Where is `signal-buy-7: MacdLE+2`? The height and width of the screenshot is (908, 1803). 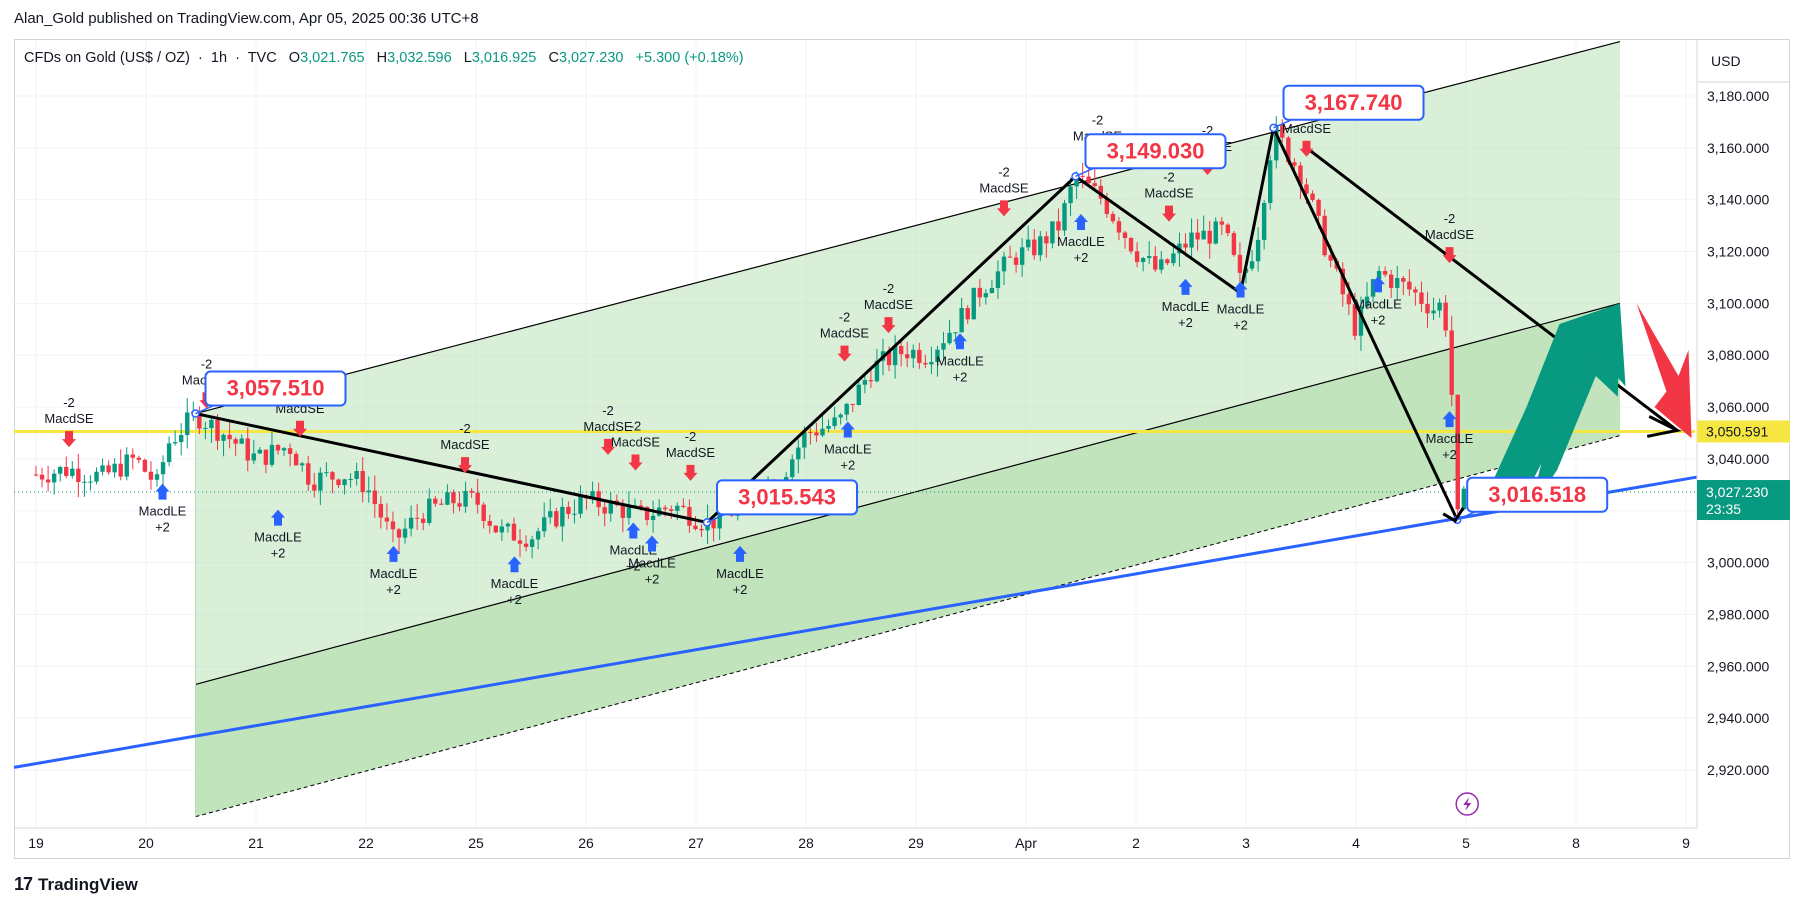
signal-buy-7: MacdLE+2 is located at coordinates (515, 581).